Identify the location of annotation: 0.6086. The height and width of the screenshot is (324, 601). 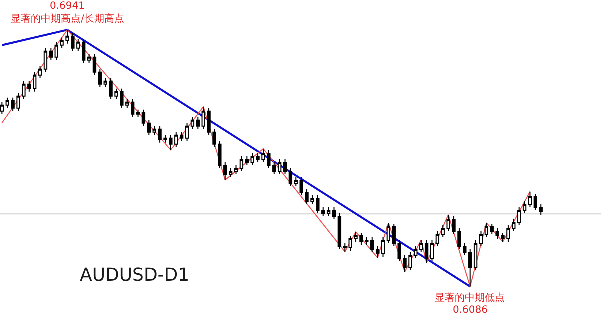
(470, 310).